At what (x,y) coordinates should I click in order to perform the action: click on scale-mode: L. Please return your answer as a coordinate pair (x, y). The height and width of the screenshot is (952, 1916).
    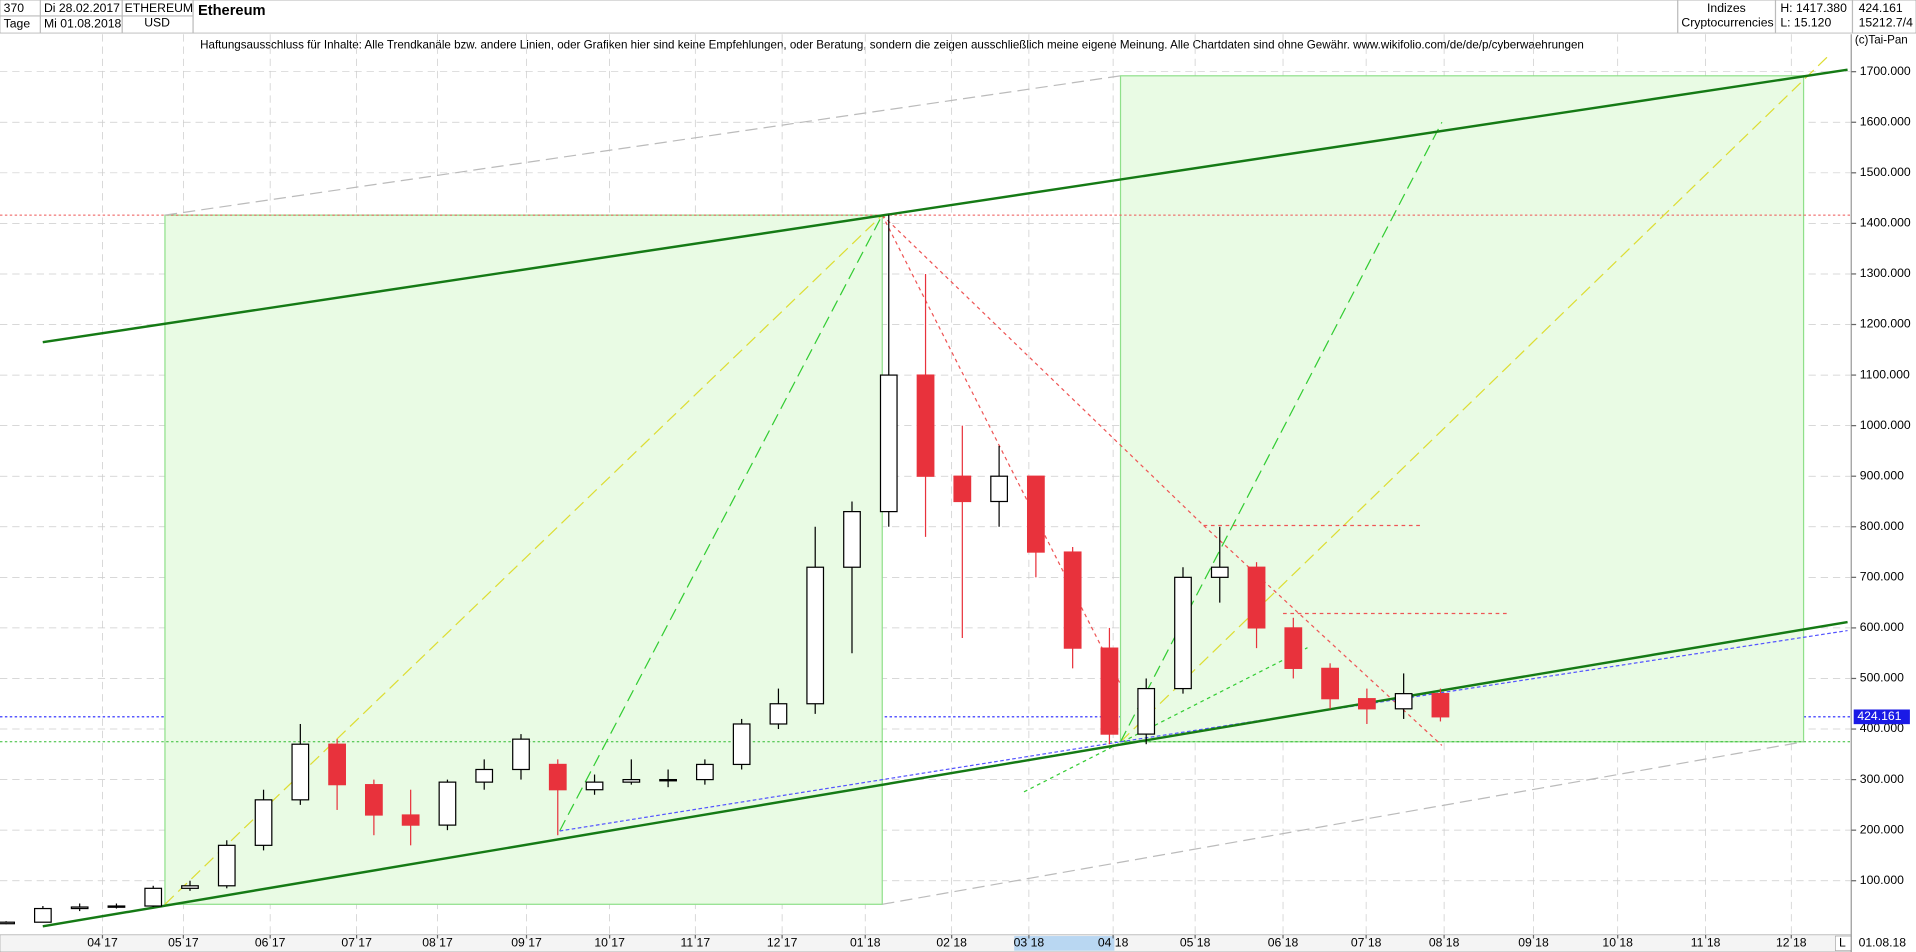
    Looking at the image, I should click on (1842, 943).